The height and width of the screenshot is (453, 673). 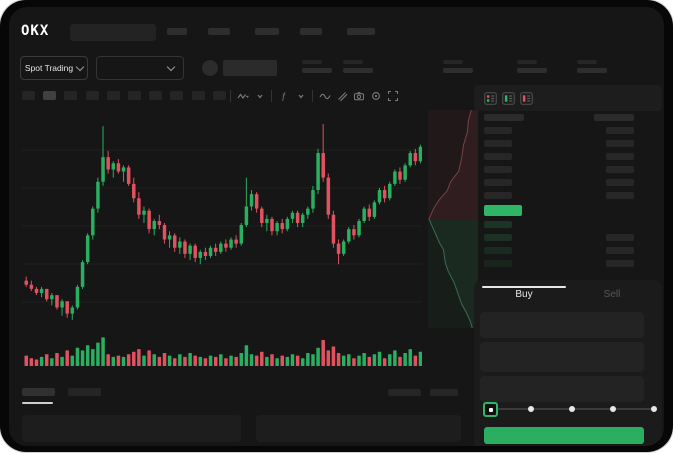 I want to click on orderbook-price-column-header, so click(x=504, y=117).